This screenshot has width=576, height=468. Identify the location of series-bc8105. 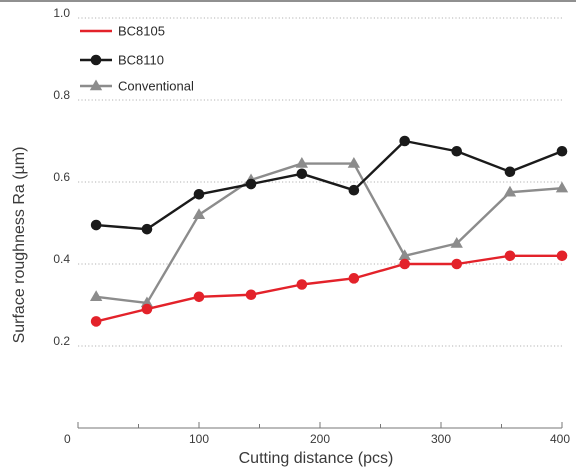
(329, 288).